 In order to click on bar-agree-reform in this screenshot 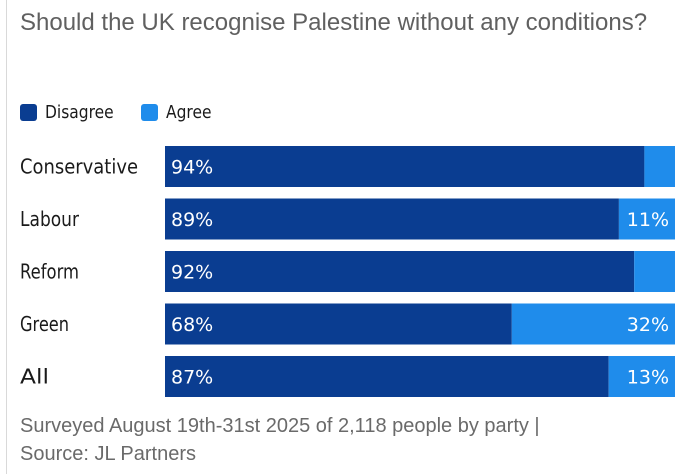, I will do `click(654, 271)`.